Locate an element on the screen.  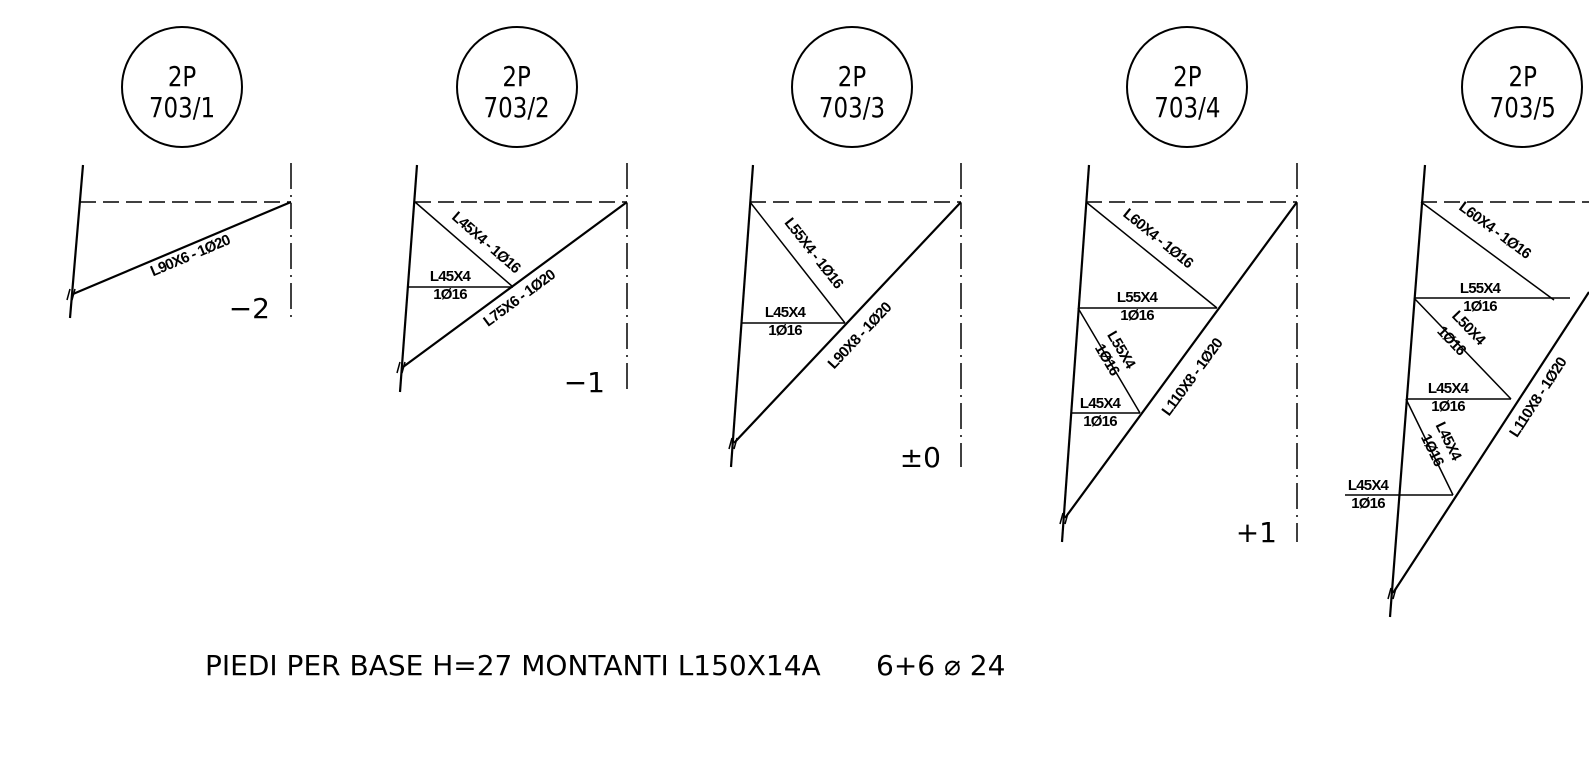
member-label: L60X4 - 1Ø16 is located at coordinates (1495, 230).